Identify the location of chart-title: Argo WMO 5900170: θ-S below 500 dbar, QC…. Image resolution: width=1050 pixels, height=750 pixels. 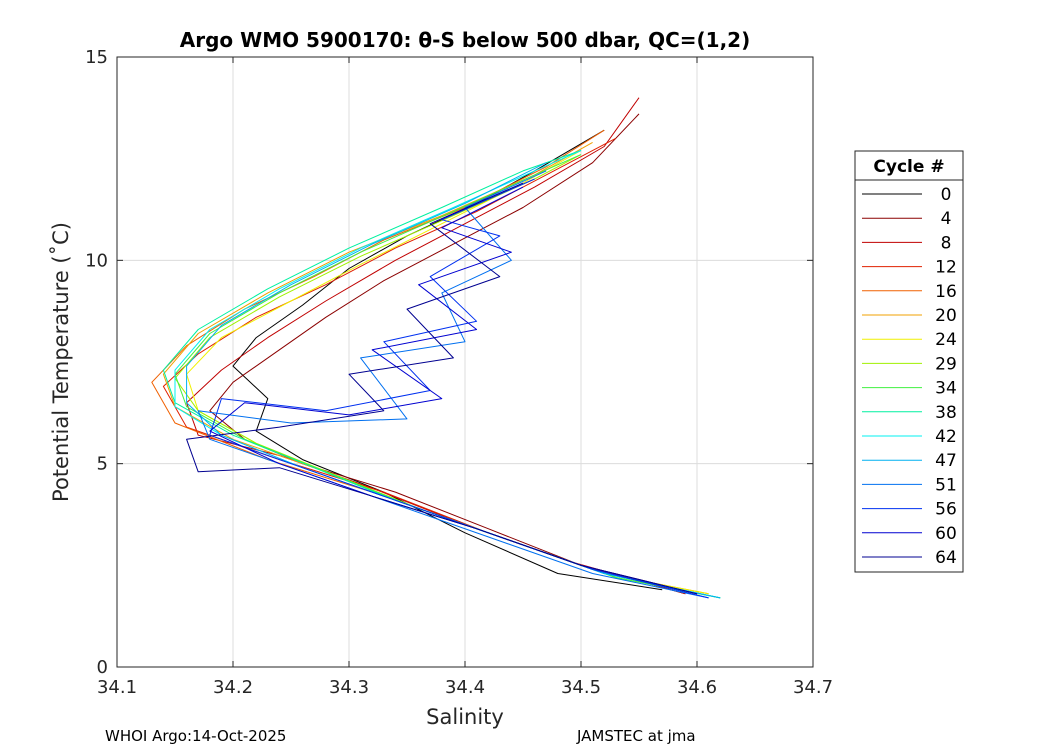
(465, 40).